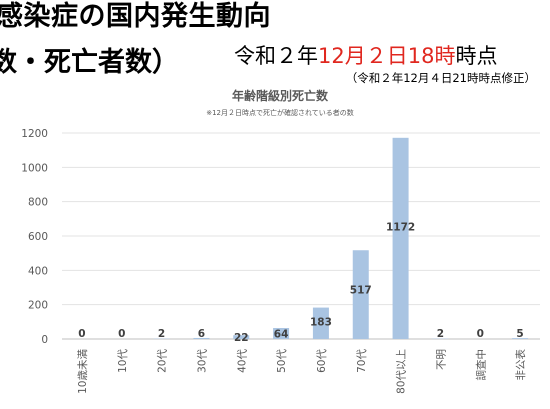 Image resolution: width=550 pixels, height=409 pixels. I want to click on x-tick-label: 非公表, so click(520, 365).